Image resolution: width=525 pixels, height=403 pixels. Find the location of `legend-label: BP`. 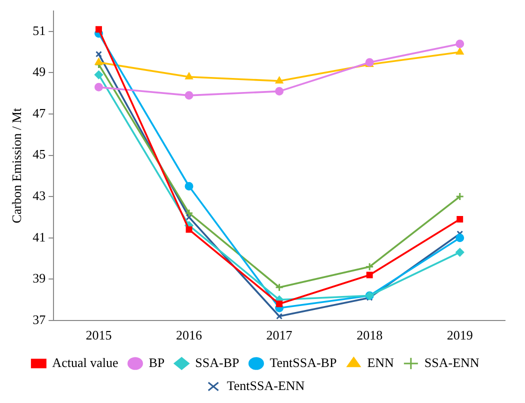

legend-label: BP is located at coordinates (156, 362).